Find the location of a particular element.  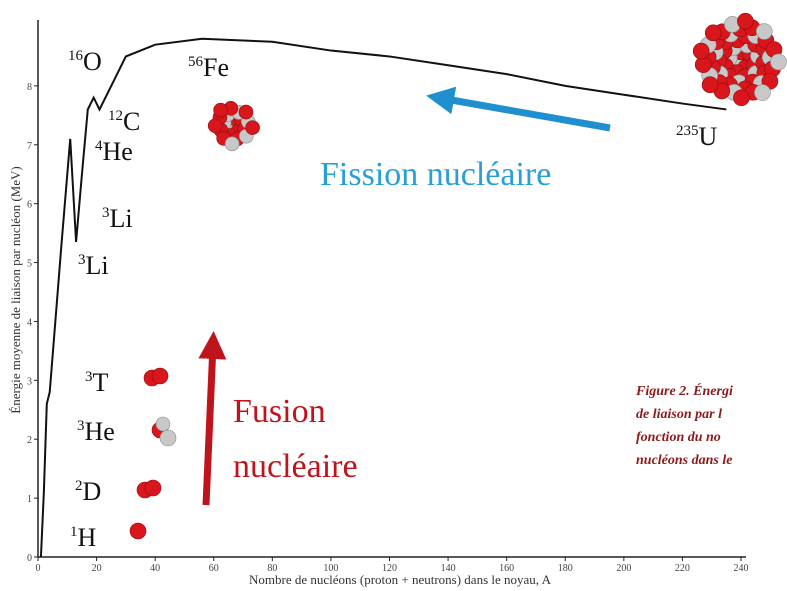

y-tick-label: 5 is located at coordinates (29, 264).